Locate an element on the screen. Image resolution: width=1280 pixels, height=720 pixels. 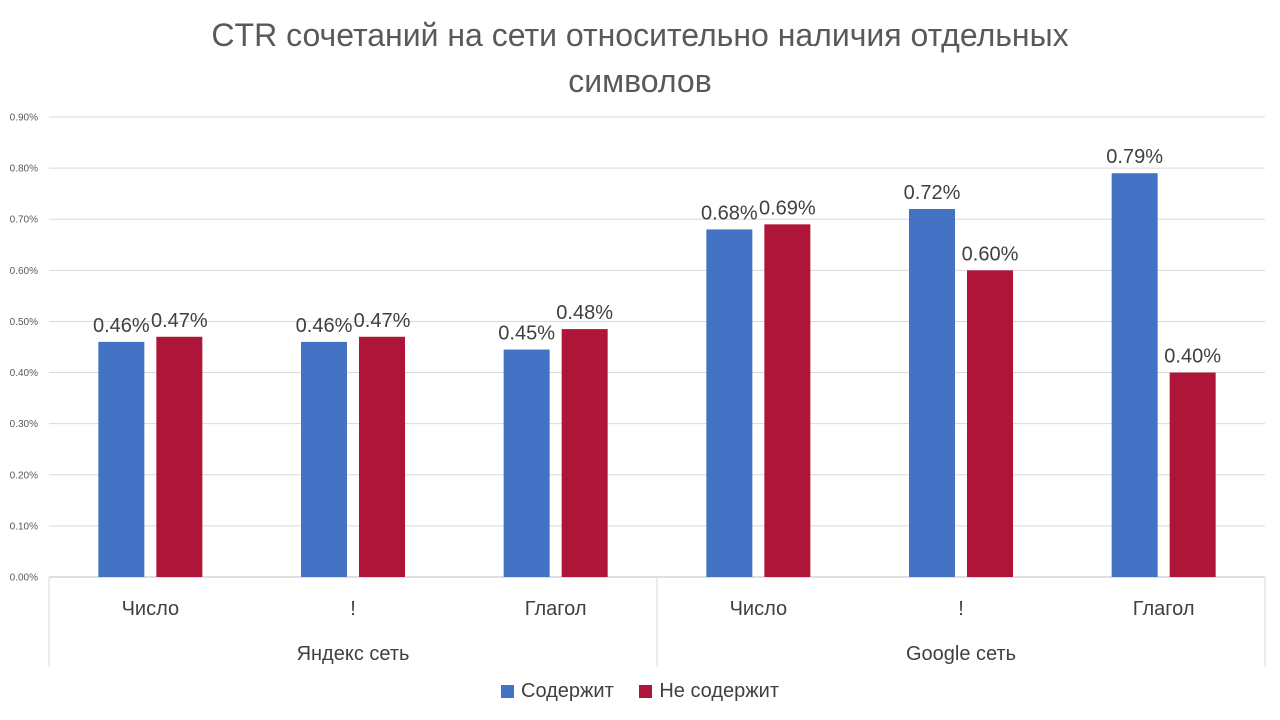
chart-title-line-2: символов is located at coordinates (640, 81).